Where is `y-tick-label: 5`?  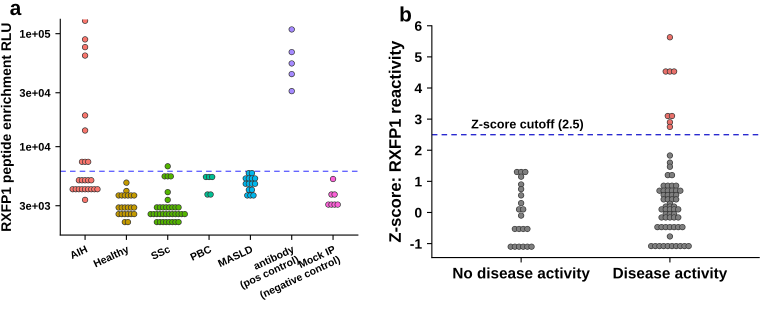 y-tick-label: 5 is located at coordinates (418, 57).